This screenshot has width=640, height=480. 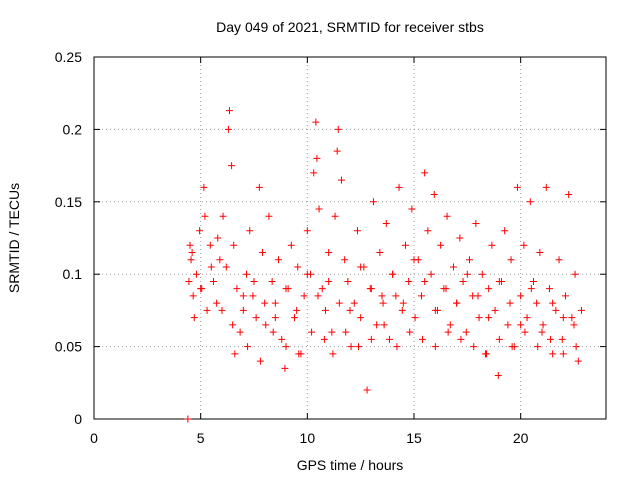 What do you see at coordinates (521, 438) in the screenshot?
I see `x-tick-label: 20` at bounding box center [521, 438].